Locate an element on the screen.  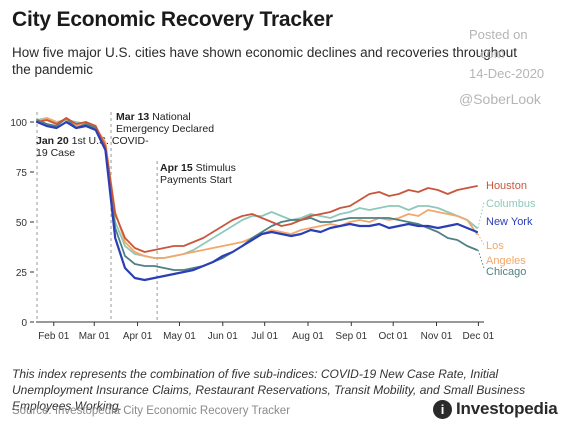
watermark-date: 14-Dec-2020 is located at coordinates (507, 73).